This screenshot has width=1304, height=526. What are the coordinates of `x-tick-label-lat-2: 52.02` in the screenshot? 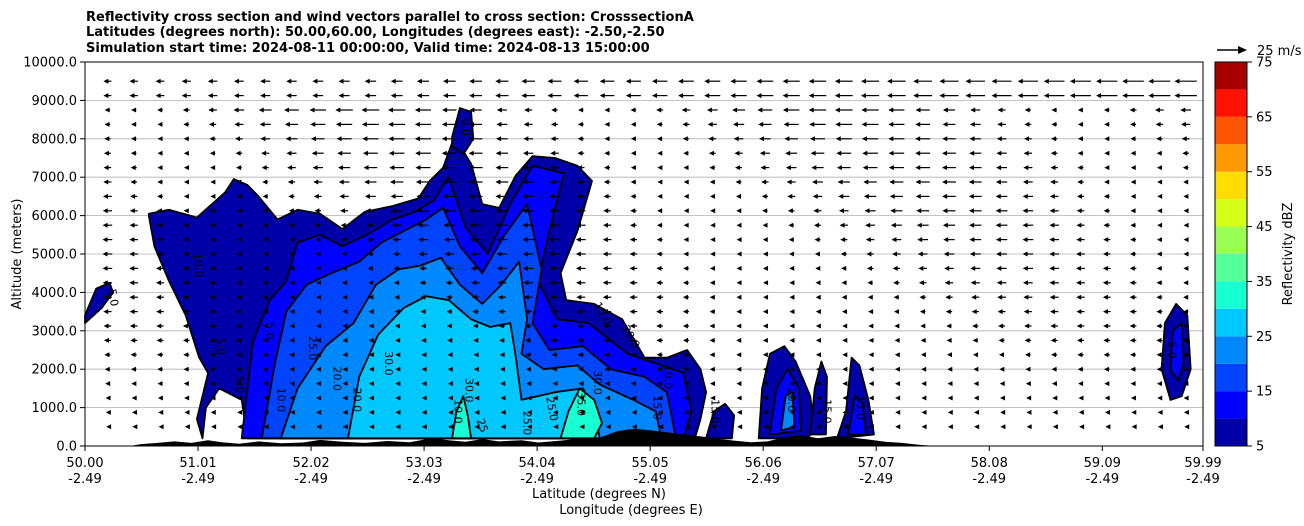 It's located at (310, 463).